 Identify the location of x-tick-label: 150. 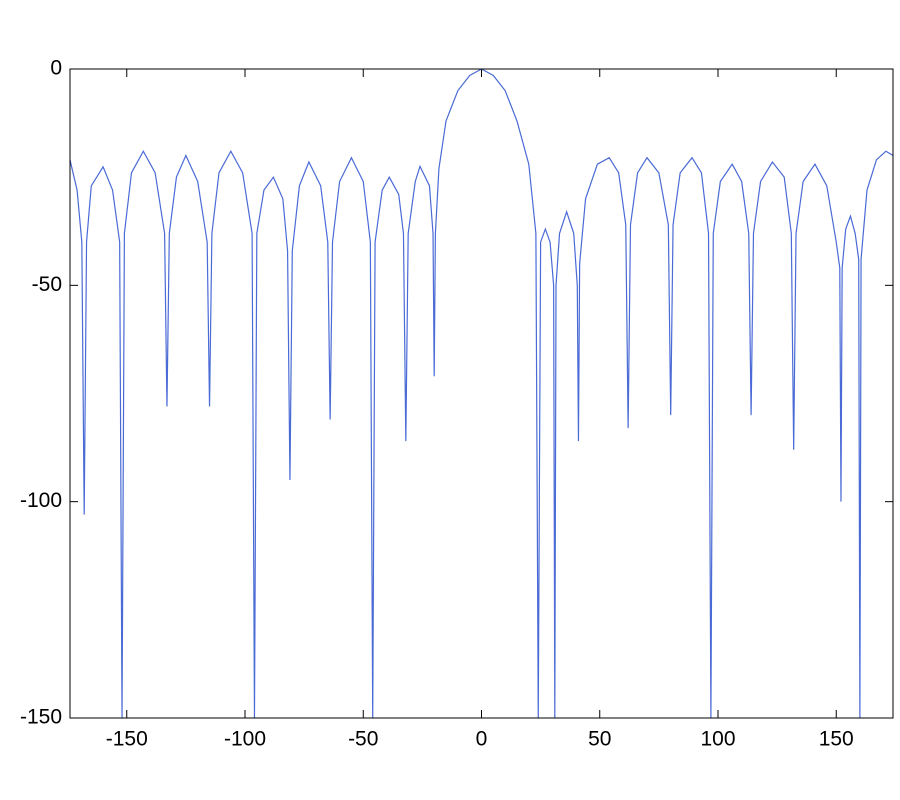
(836, 739).